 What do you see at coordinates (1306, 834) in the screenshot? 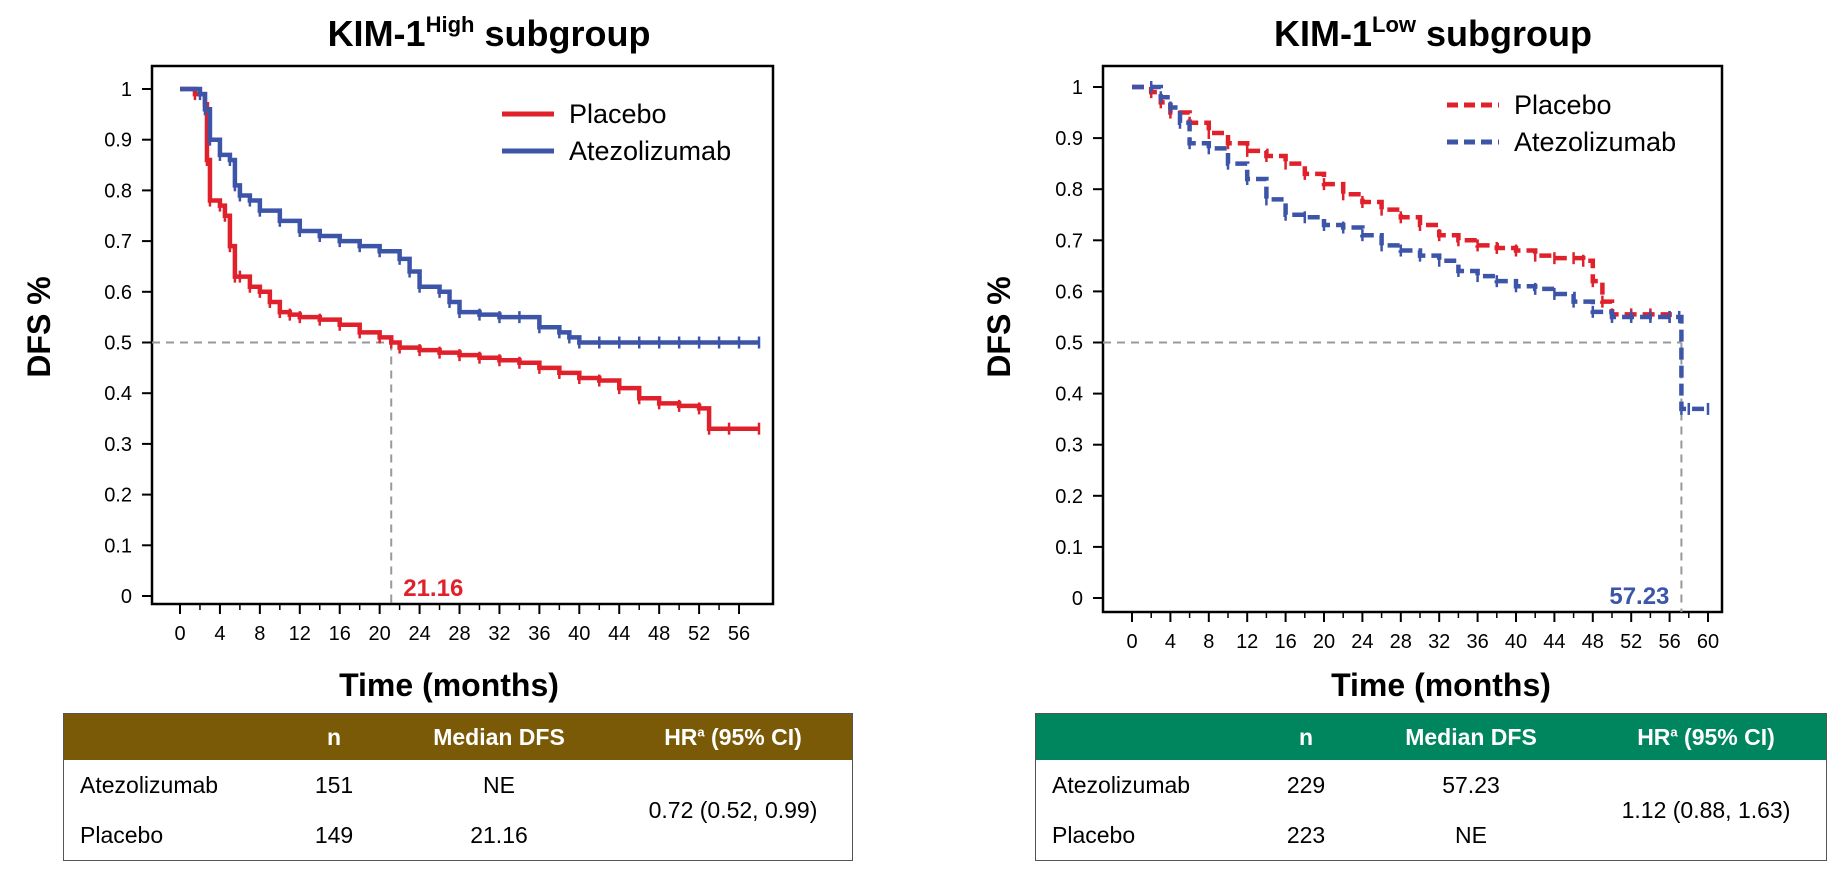
I see `n-value: 223` at bounding box center [1306, 834].